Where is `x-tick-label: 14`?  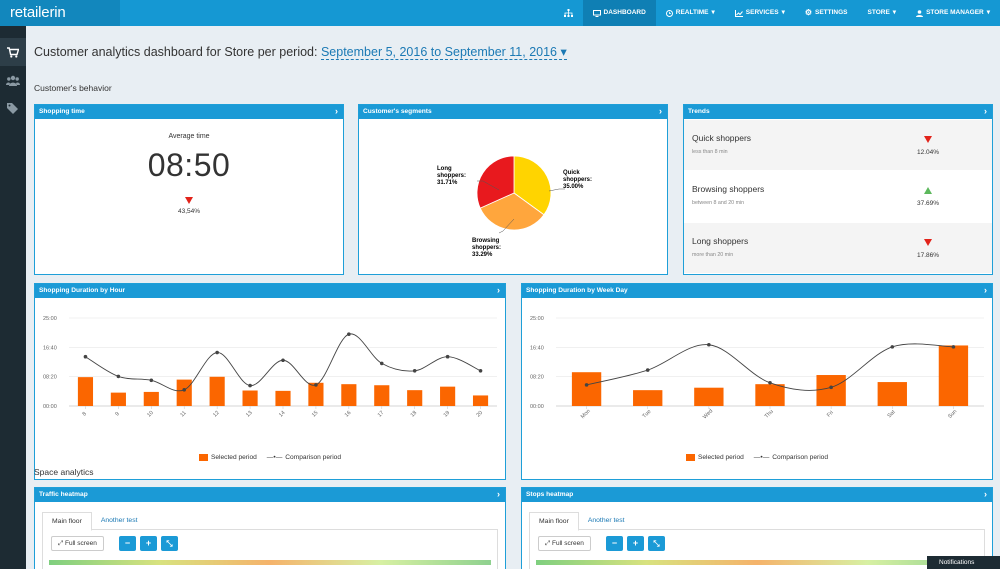
x-tick-label: 14 is located at coordinates (282, 414).